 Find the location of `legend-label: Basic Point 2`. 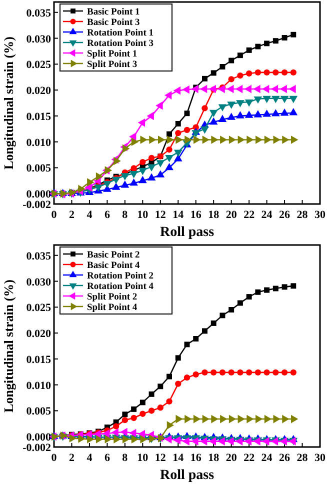

legend-label: Basic Point 2 is located at coordinates (113, 255).